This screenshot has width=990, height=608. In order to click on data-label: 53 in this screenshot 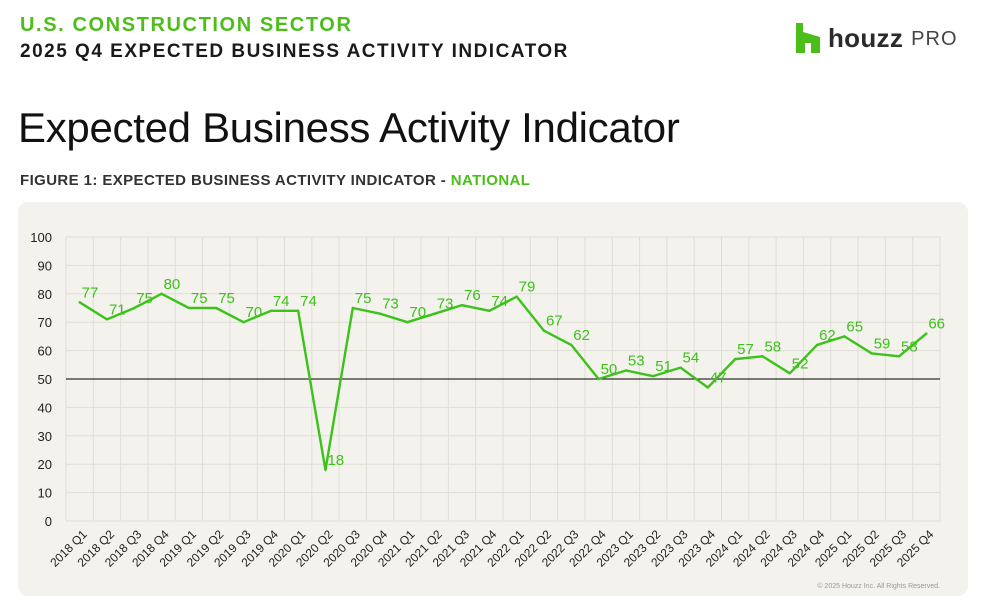, I will do `click(636, 360)`.